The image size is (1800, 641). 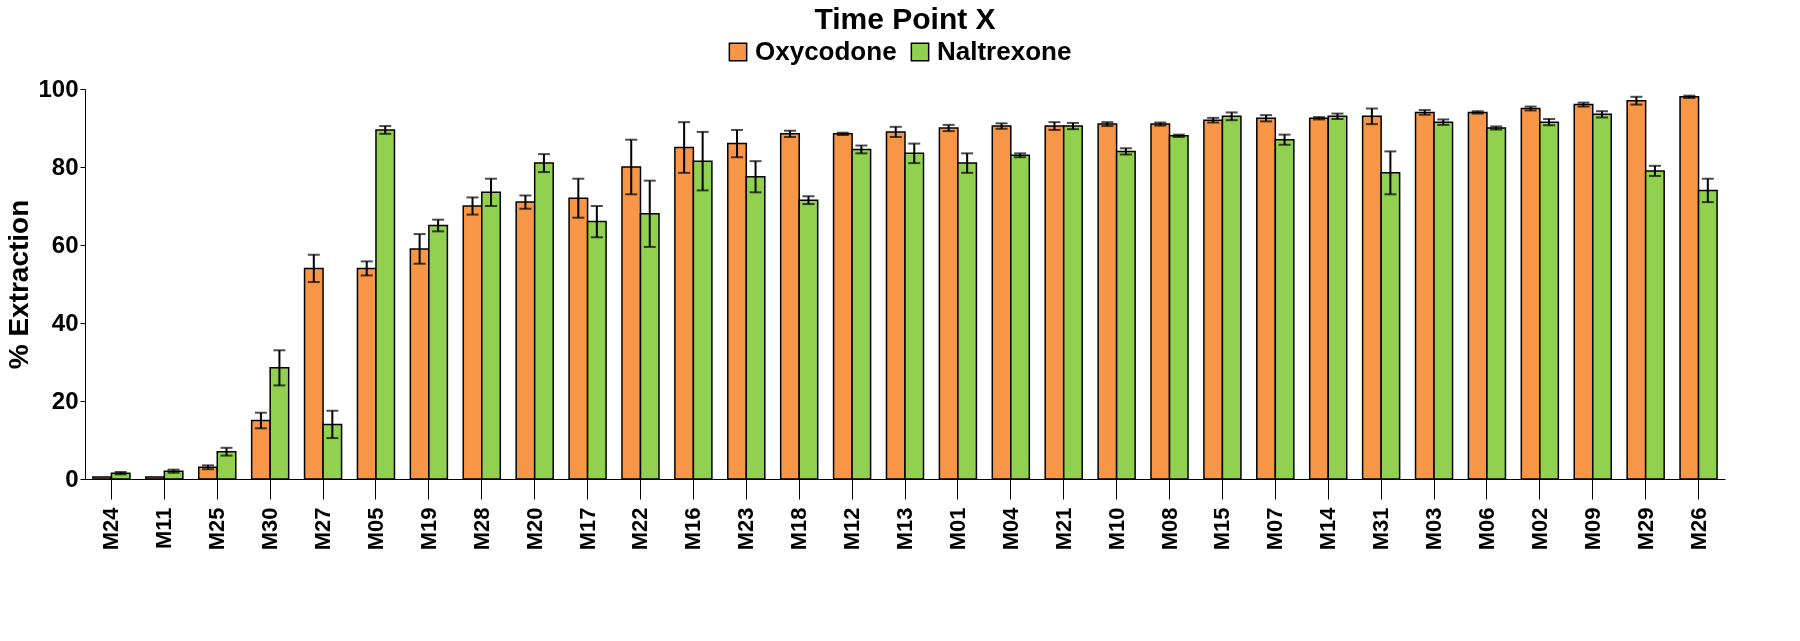 I want to click on x-tick-label: M28, so click(x=481, y=529).